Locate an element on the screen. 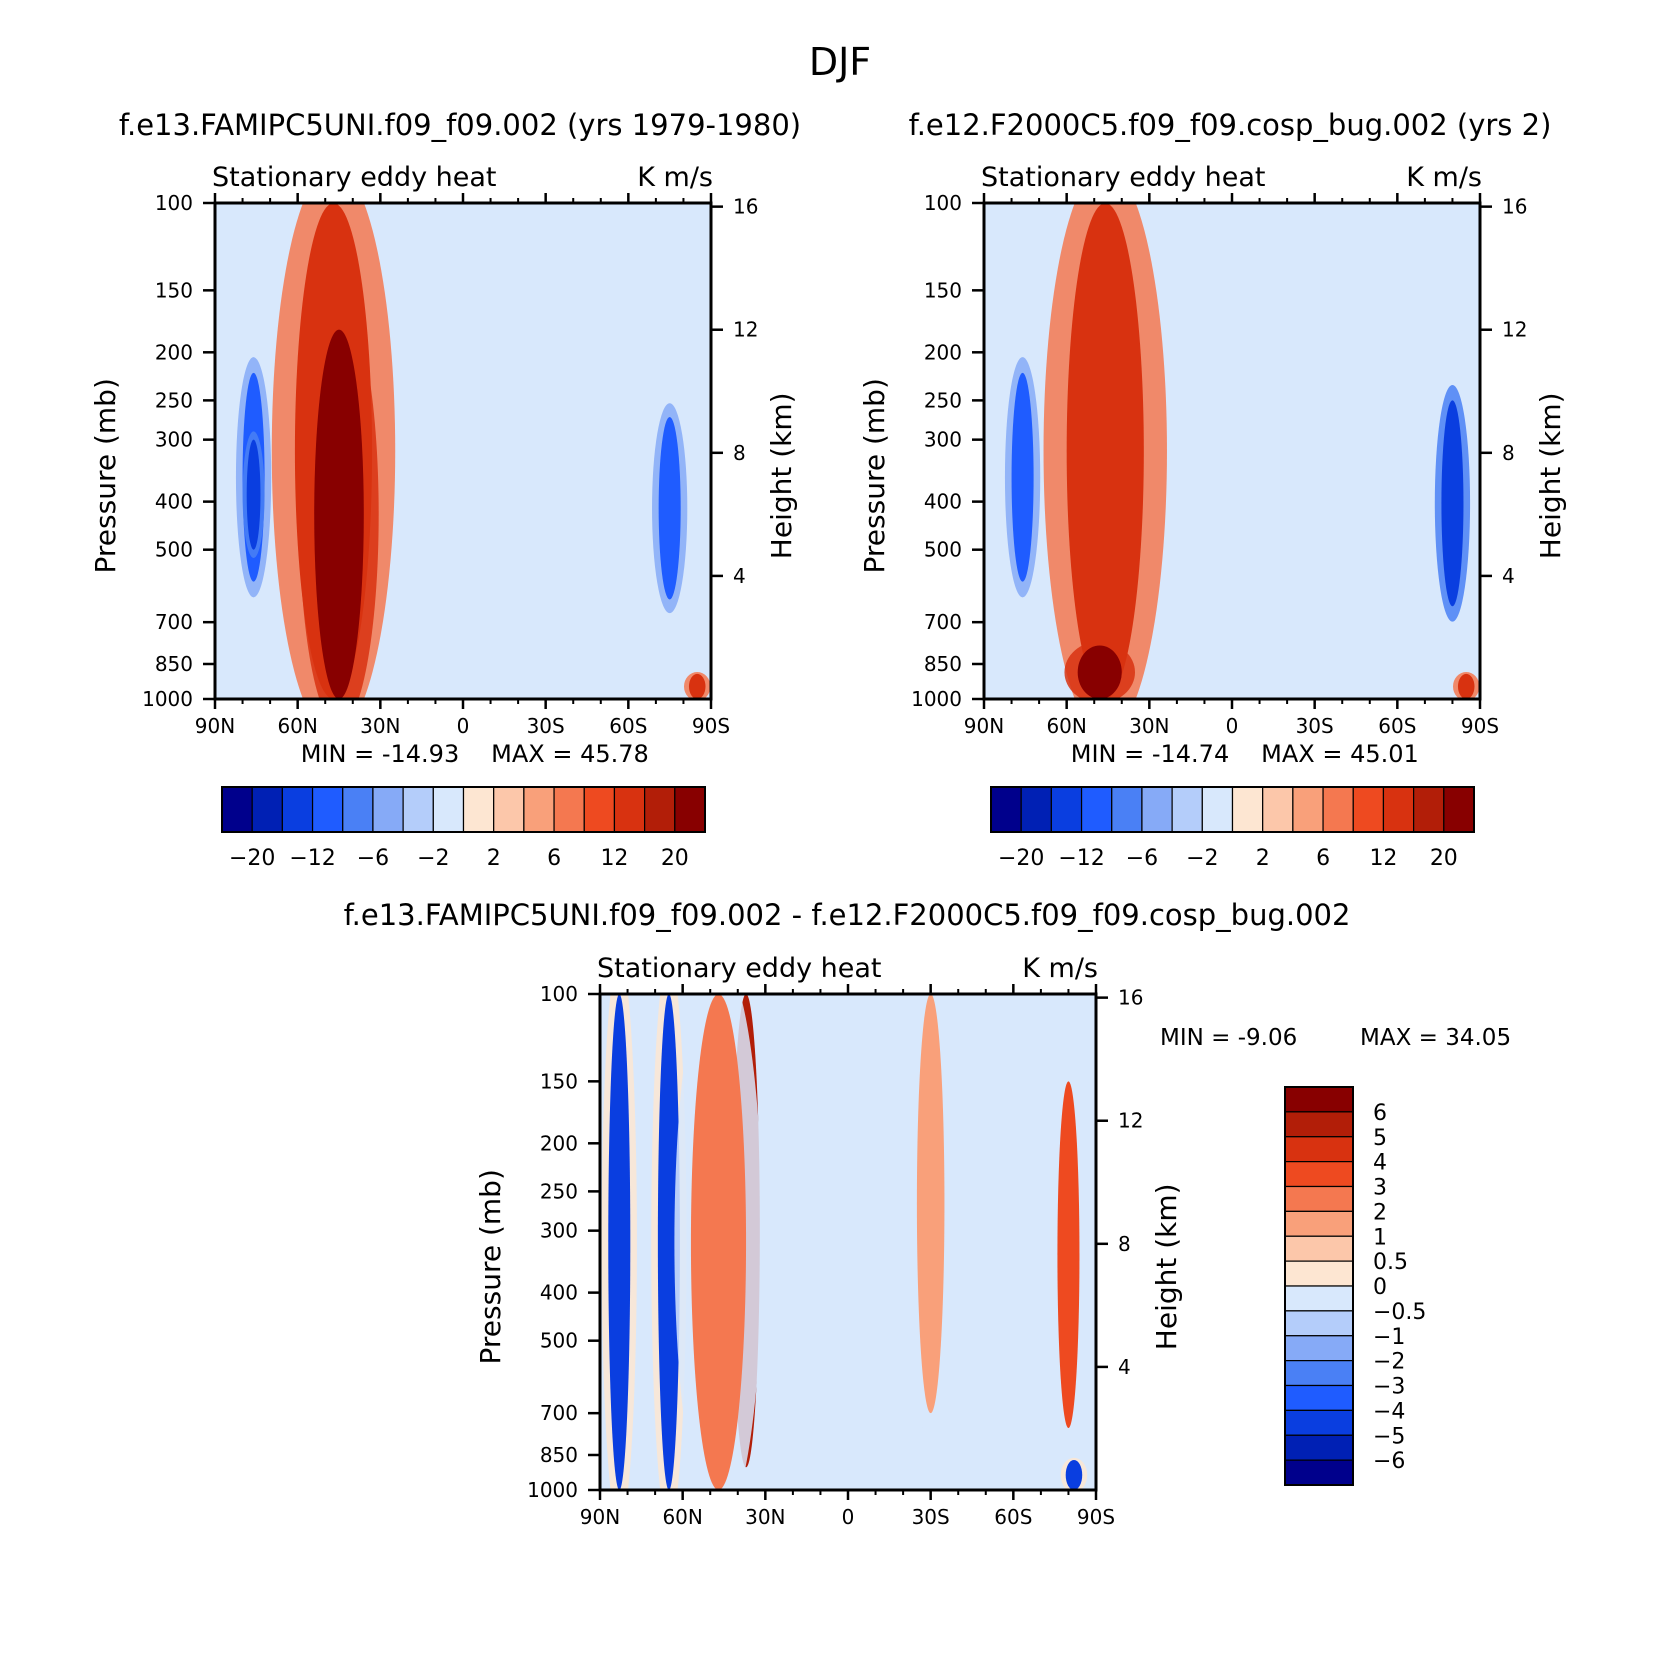 Image resolution: width=1674 pixels, height=1672 pixels. colorbar-label: −1 is located at coordinates (1389, 1337).